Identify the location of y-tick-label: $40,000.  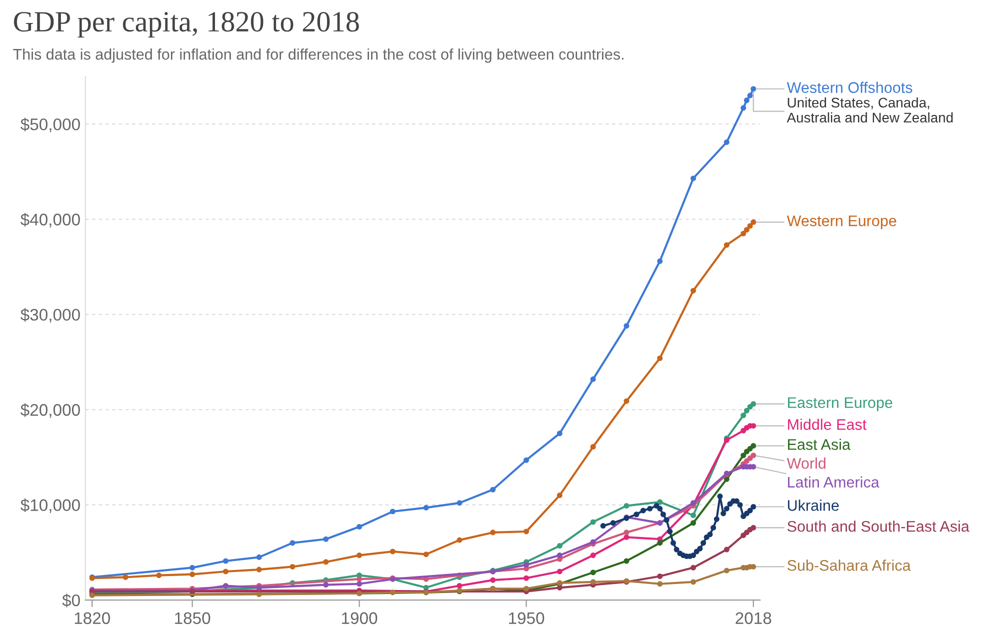
(50, 220).